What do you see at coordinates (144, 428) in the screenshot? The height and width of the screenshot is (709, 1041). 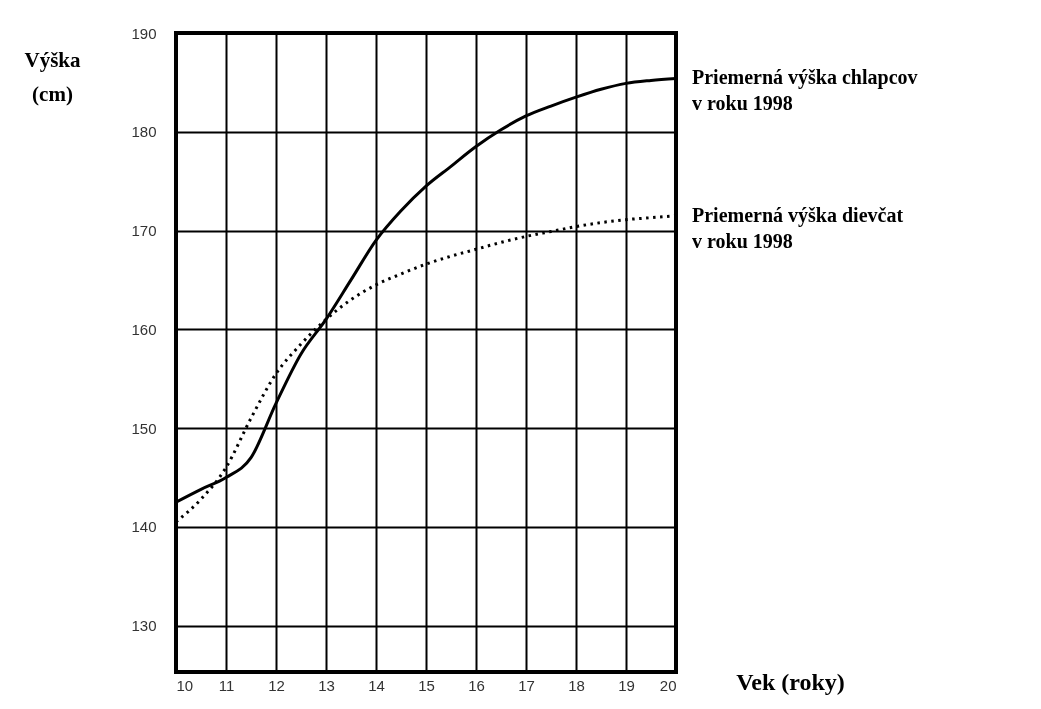 I see `y-tick-label: 150` at bounding box center [144, 428].